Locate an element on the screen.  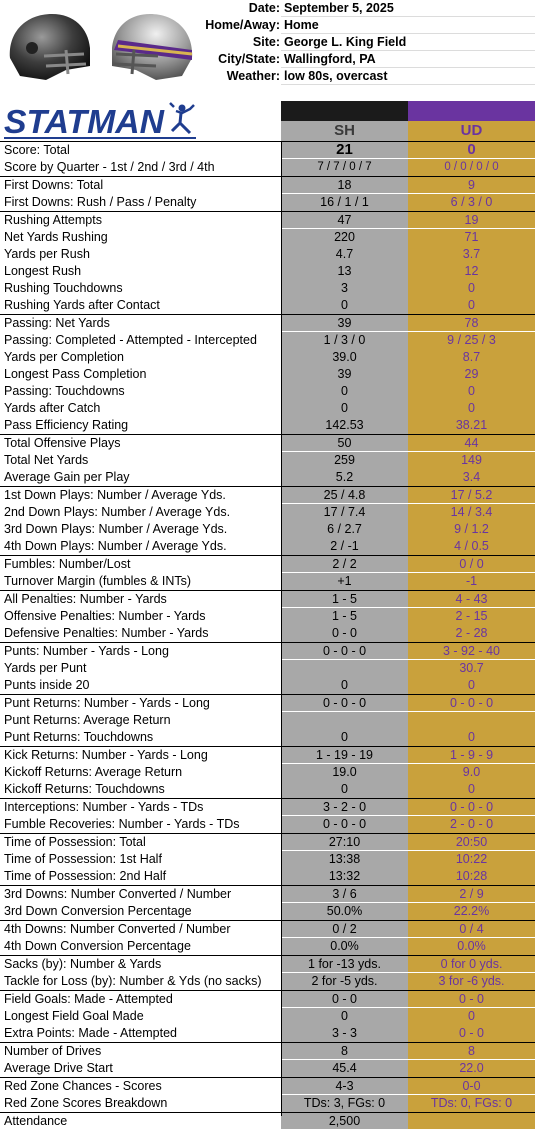
stat-row: Longest Pass Completion 39 29 is located at coordinates (267, 374).